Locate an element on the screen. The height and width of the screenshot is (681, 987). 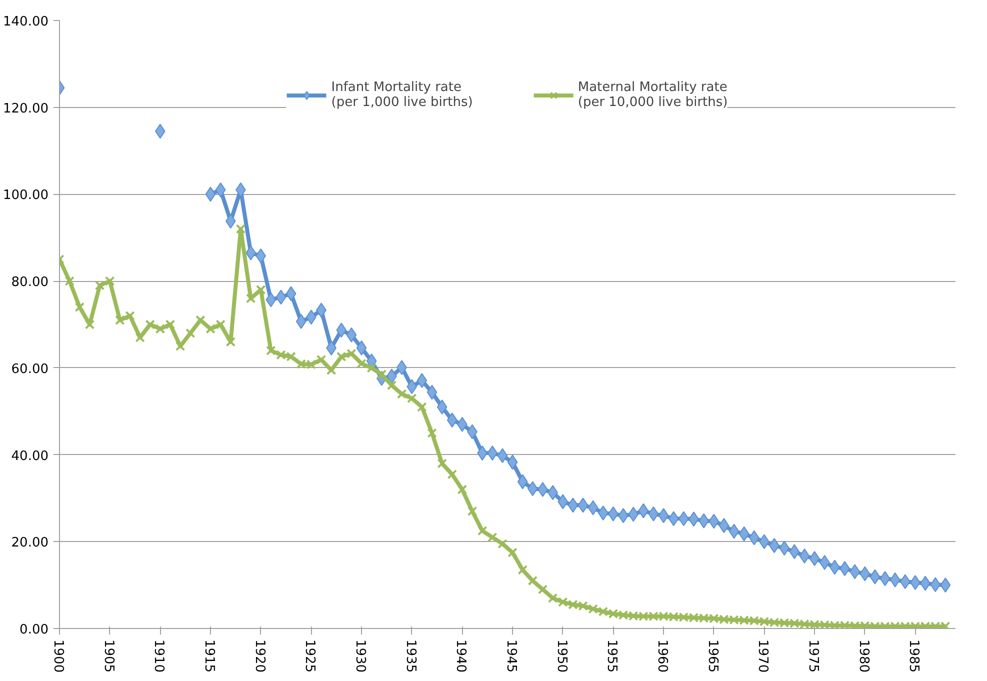
x-tick-label: 1900 is located at coordinates (58, 656).